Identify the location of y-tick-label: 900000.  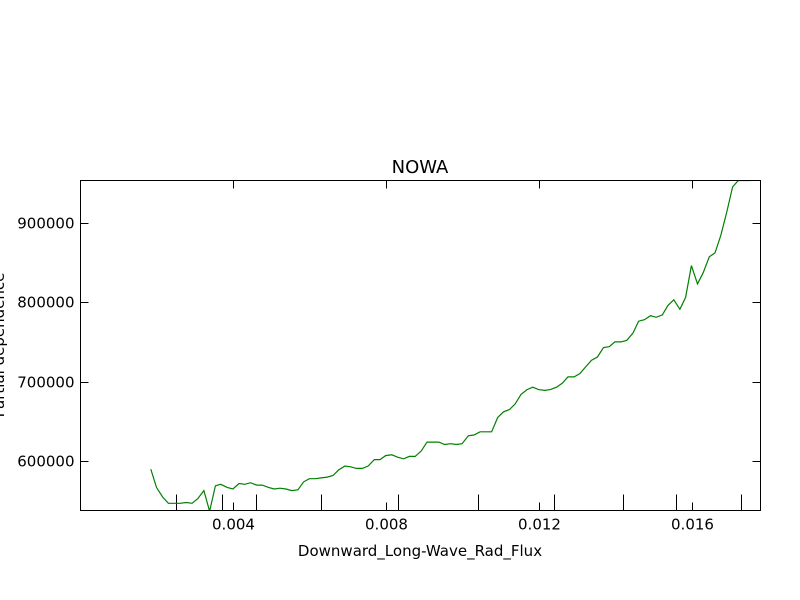
(45, 224).